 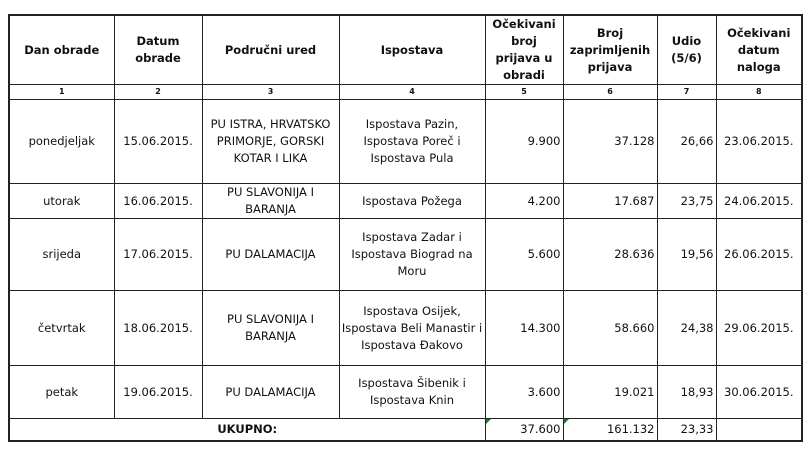 I want to click on cell-dan: petak, so click(x=61, y=392).